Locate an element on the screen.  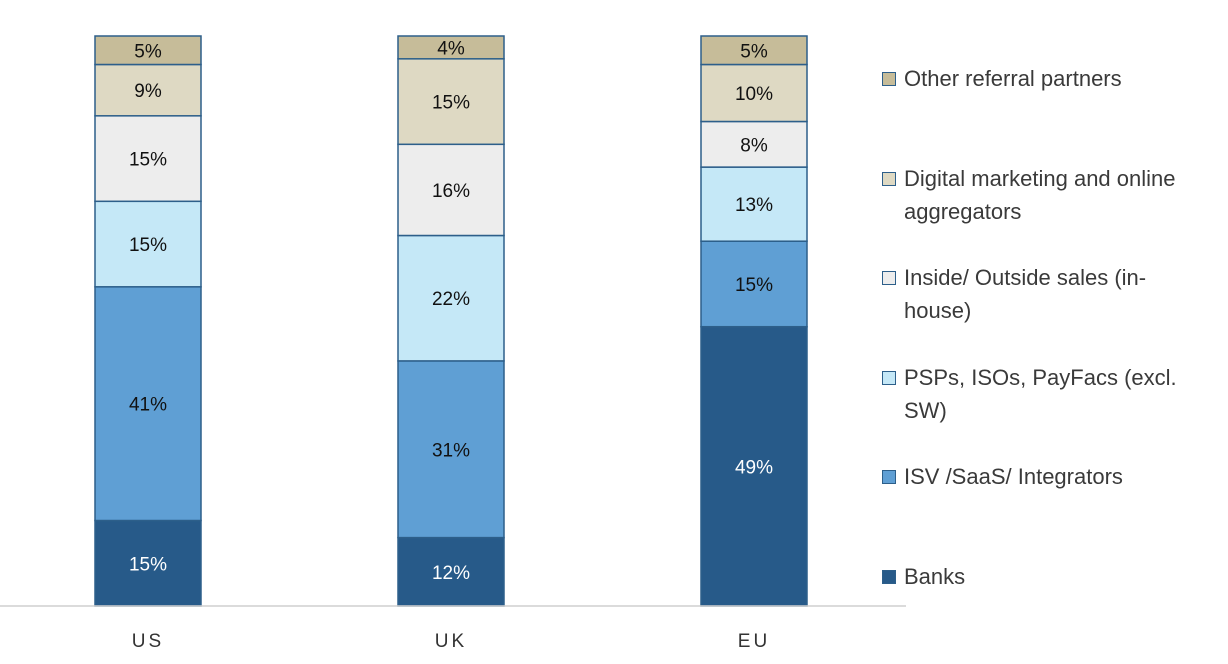
data-label-eu-3: 8% is located at coordinates (754, 145).